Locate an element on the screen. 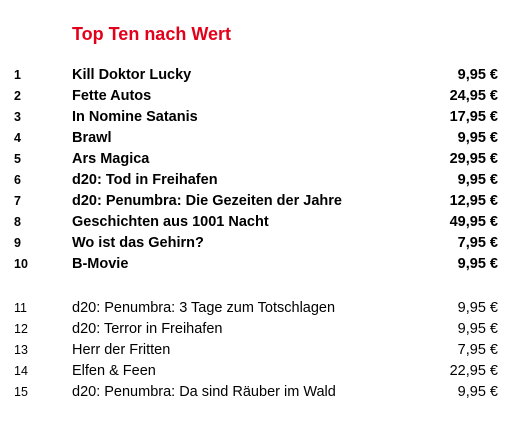 This screenshot has height=427, width=512. game-name: Herr der Fritten is located at coordinates (121, 350).